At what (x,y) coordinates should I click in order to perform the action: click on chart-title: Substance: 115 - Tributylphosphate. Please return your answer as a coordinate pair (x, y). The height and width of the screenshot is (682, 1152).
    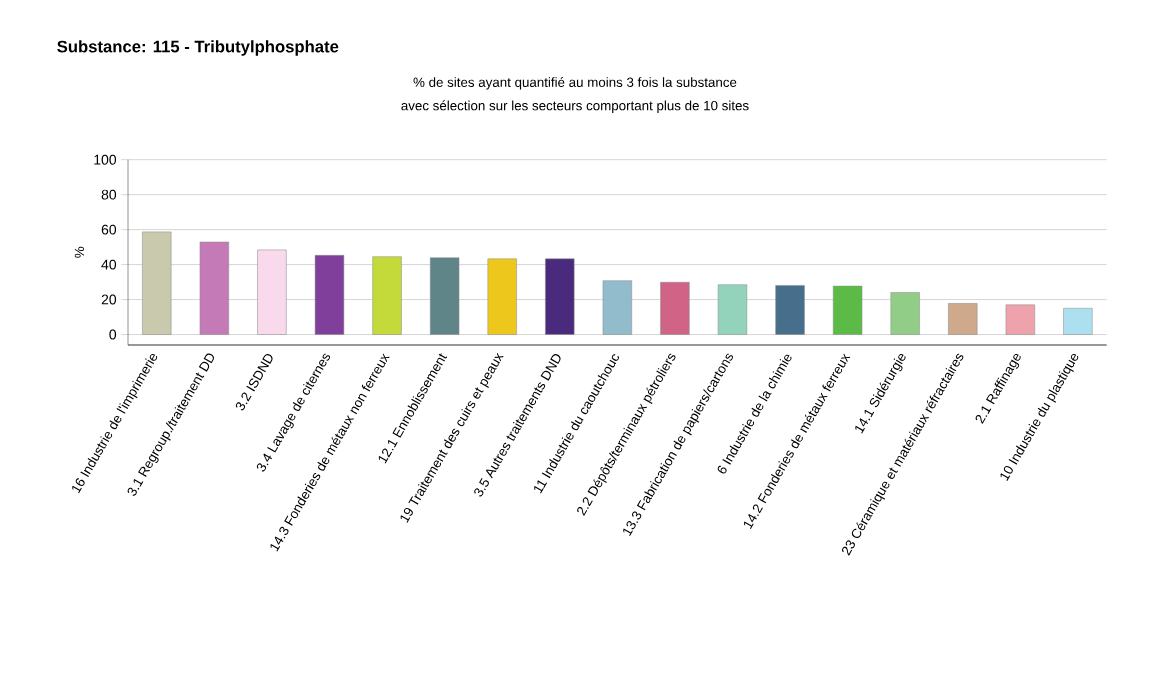
    Looking at the image, I should click on (198, 48).